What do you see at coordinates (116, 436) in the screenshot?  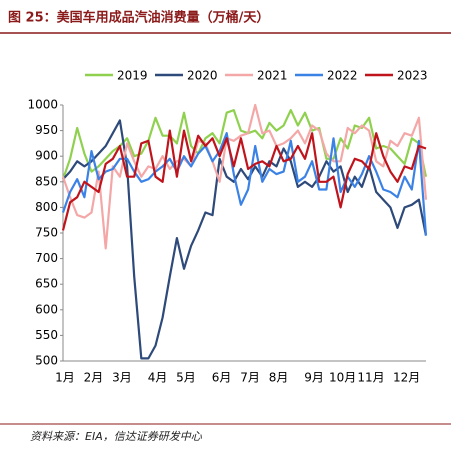 I see `source: 资料来源：EIA，信达证券研发中心` at bounding box center [116, 436].